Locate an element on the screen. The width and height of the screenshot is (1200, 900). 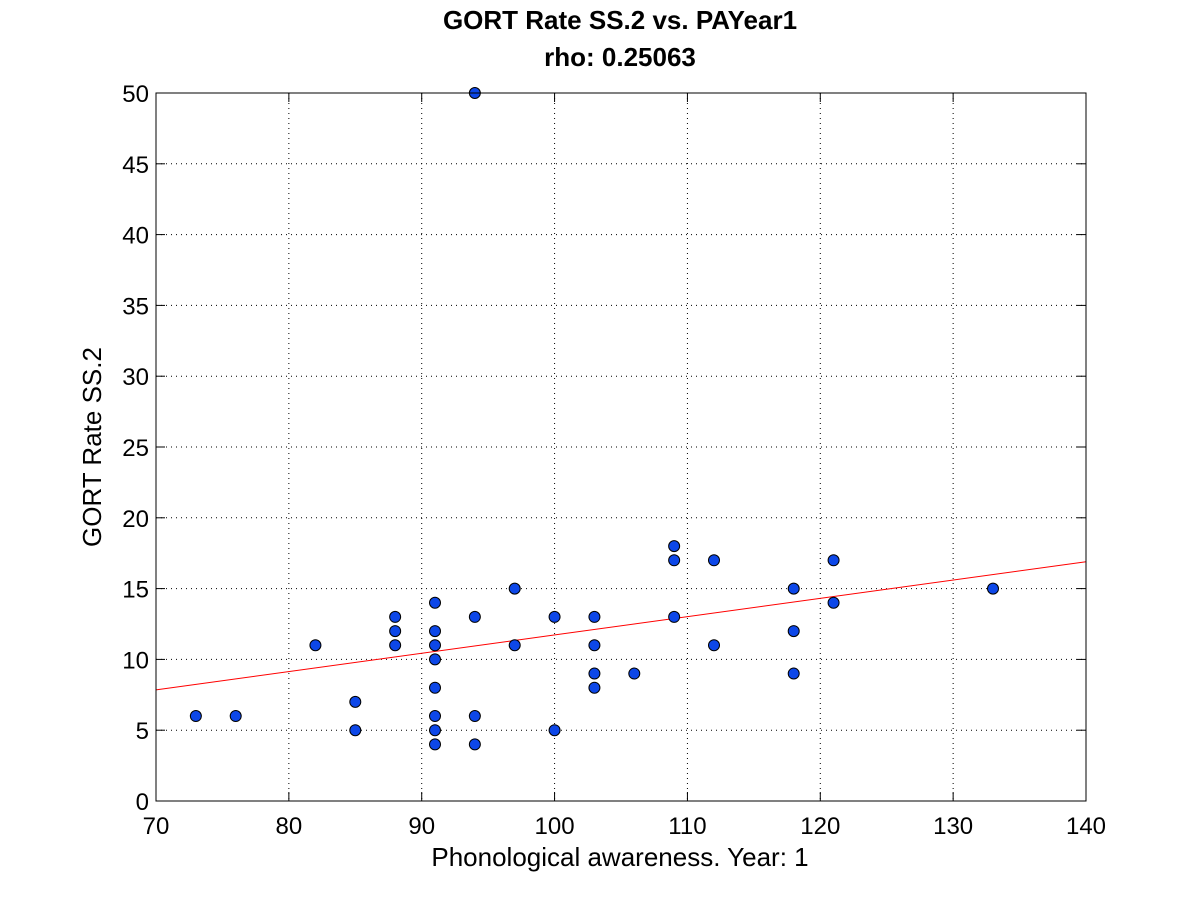
x-tick-label: 120 is located at coordinates (820, 826).